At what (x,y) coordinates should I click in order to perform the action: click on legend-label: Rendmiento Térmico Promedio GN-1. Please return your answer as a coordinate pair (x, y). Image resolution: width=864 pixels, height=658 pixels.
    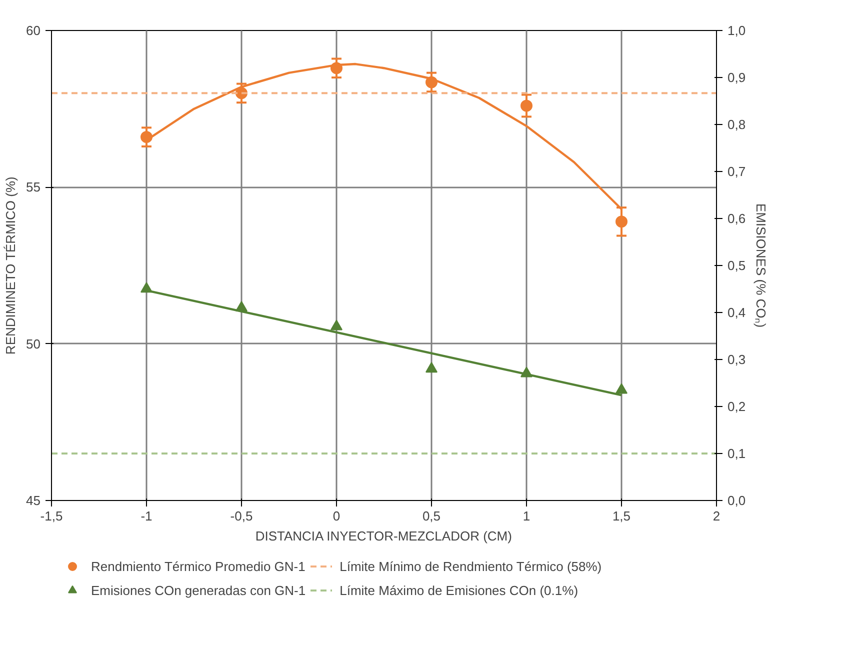
    Looking at the image, I should click on (198, 566).